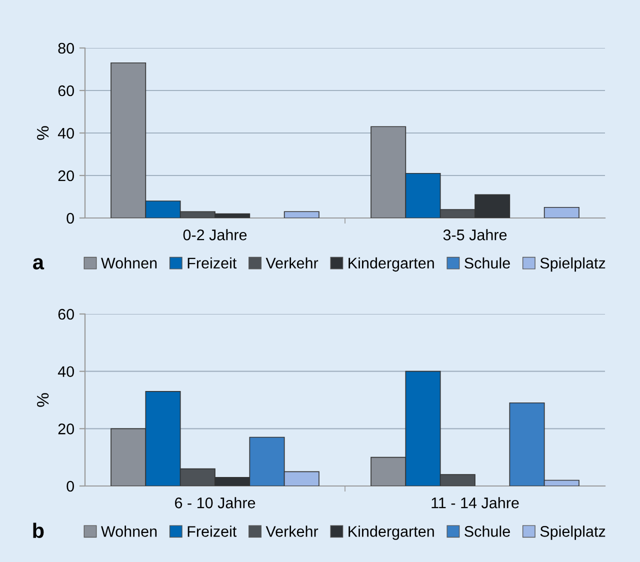 The height and width of the screenshot is (562, 640). I want to click on y-tick-label: 80, so click(66, 48).